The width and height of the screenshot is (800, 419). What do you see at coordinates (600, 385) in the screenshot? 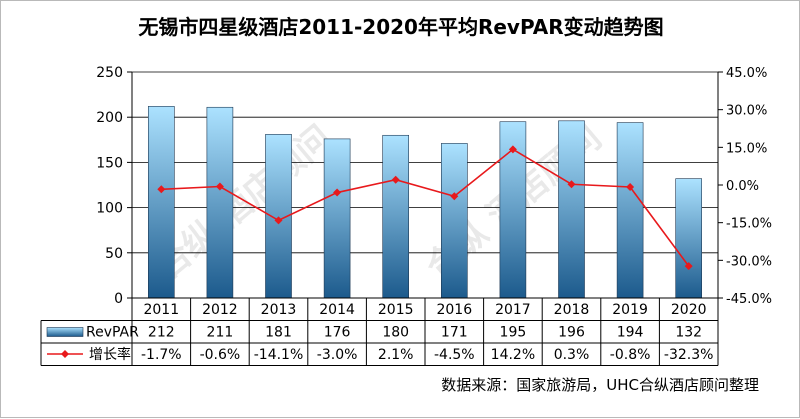
I see `source-note: 数据来源：国家旅游局，UHC合纵酒店顾问整理` at bounding box center [600, 385].